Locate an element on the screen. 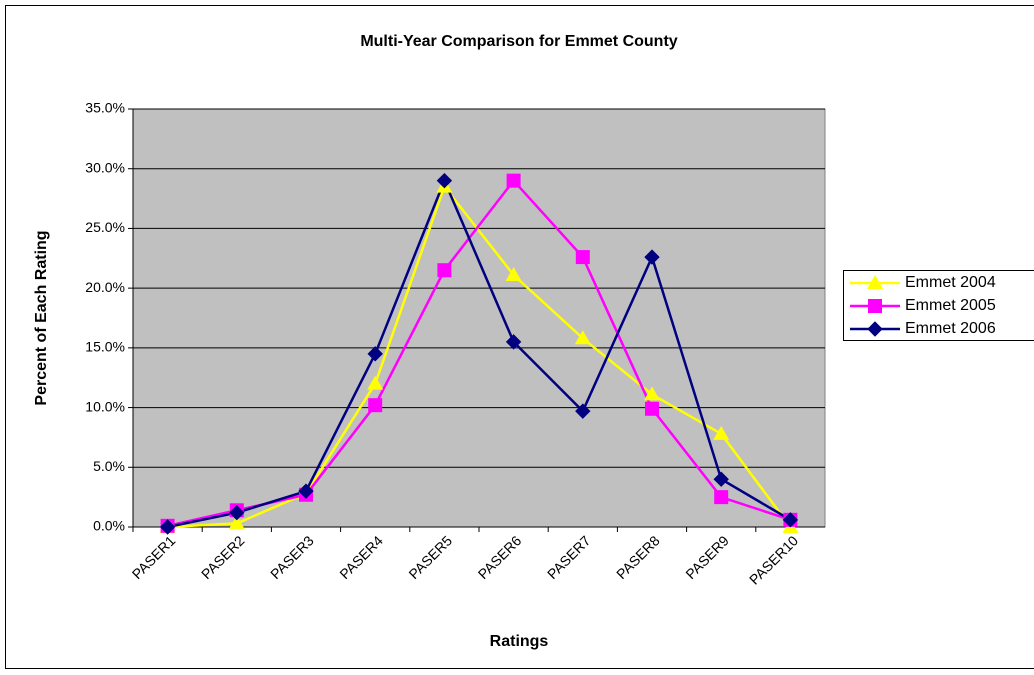 The height and width of the screenshot is (675, 1034). y-axis-label: Percent of Each Rating is located at coordinates (41, 317).